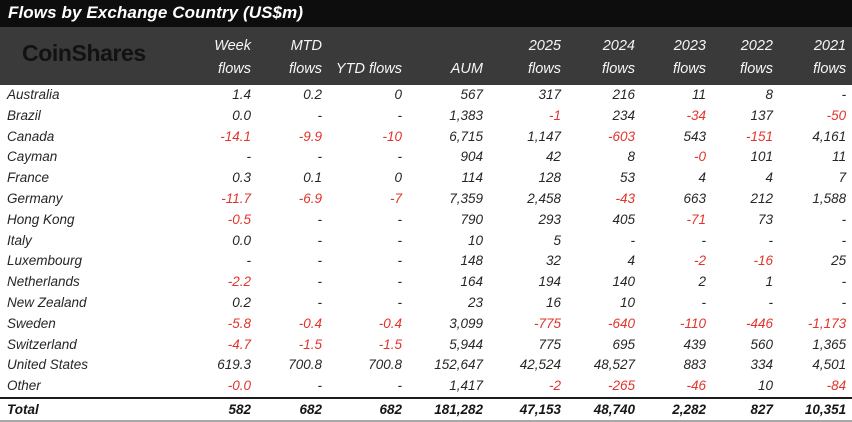 The image size is (852, 422). Describe the element at coordinates (239, 386) in the screenshot. I see `value-cell: -0.0` at that location.